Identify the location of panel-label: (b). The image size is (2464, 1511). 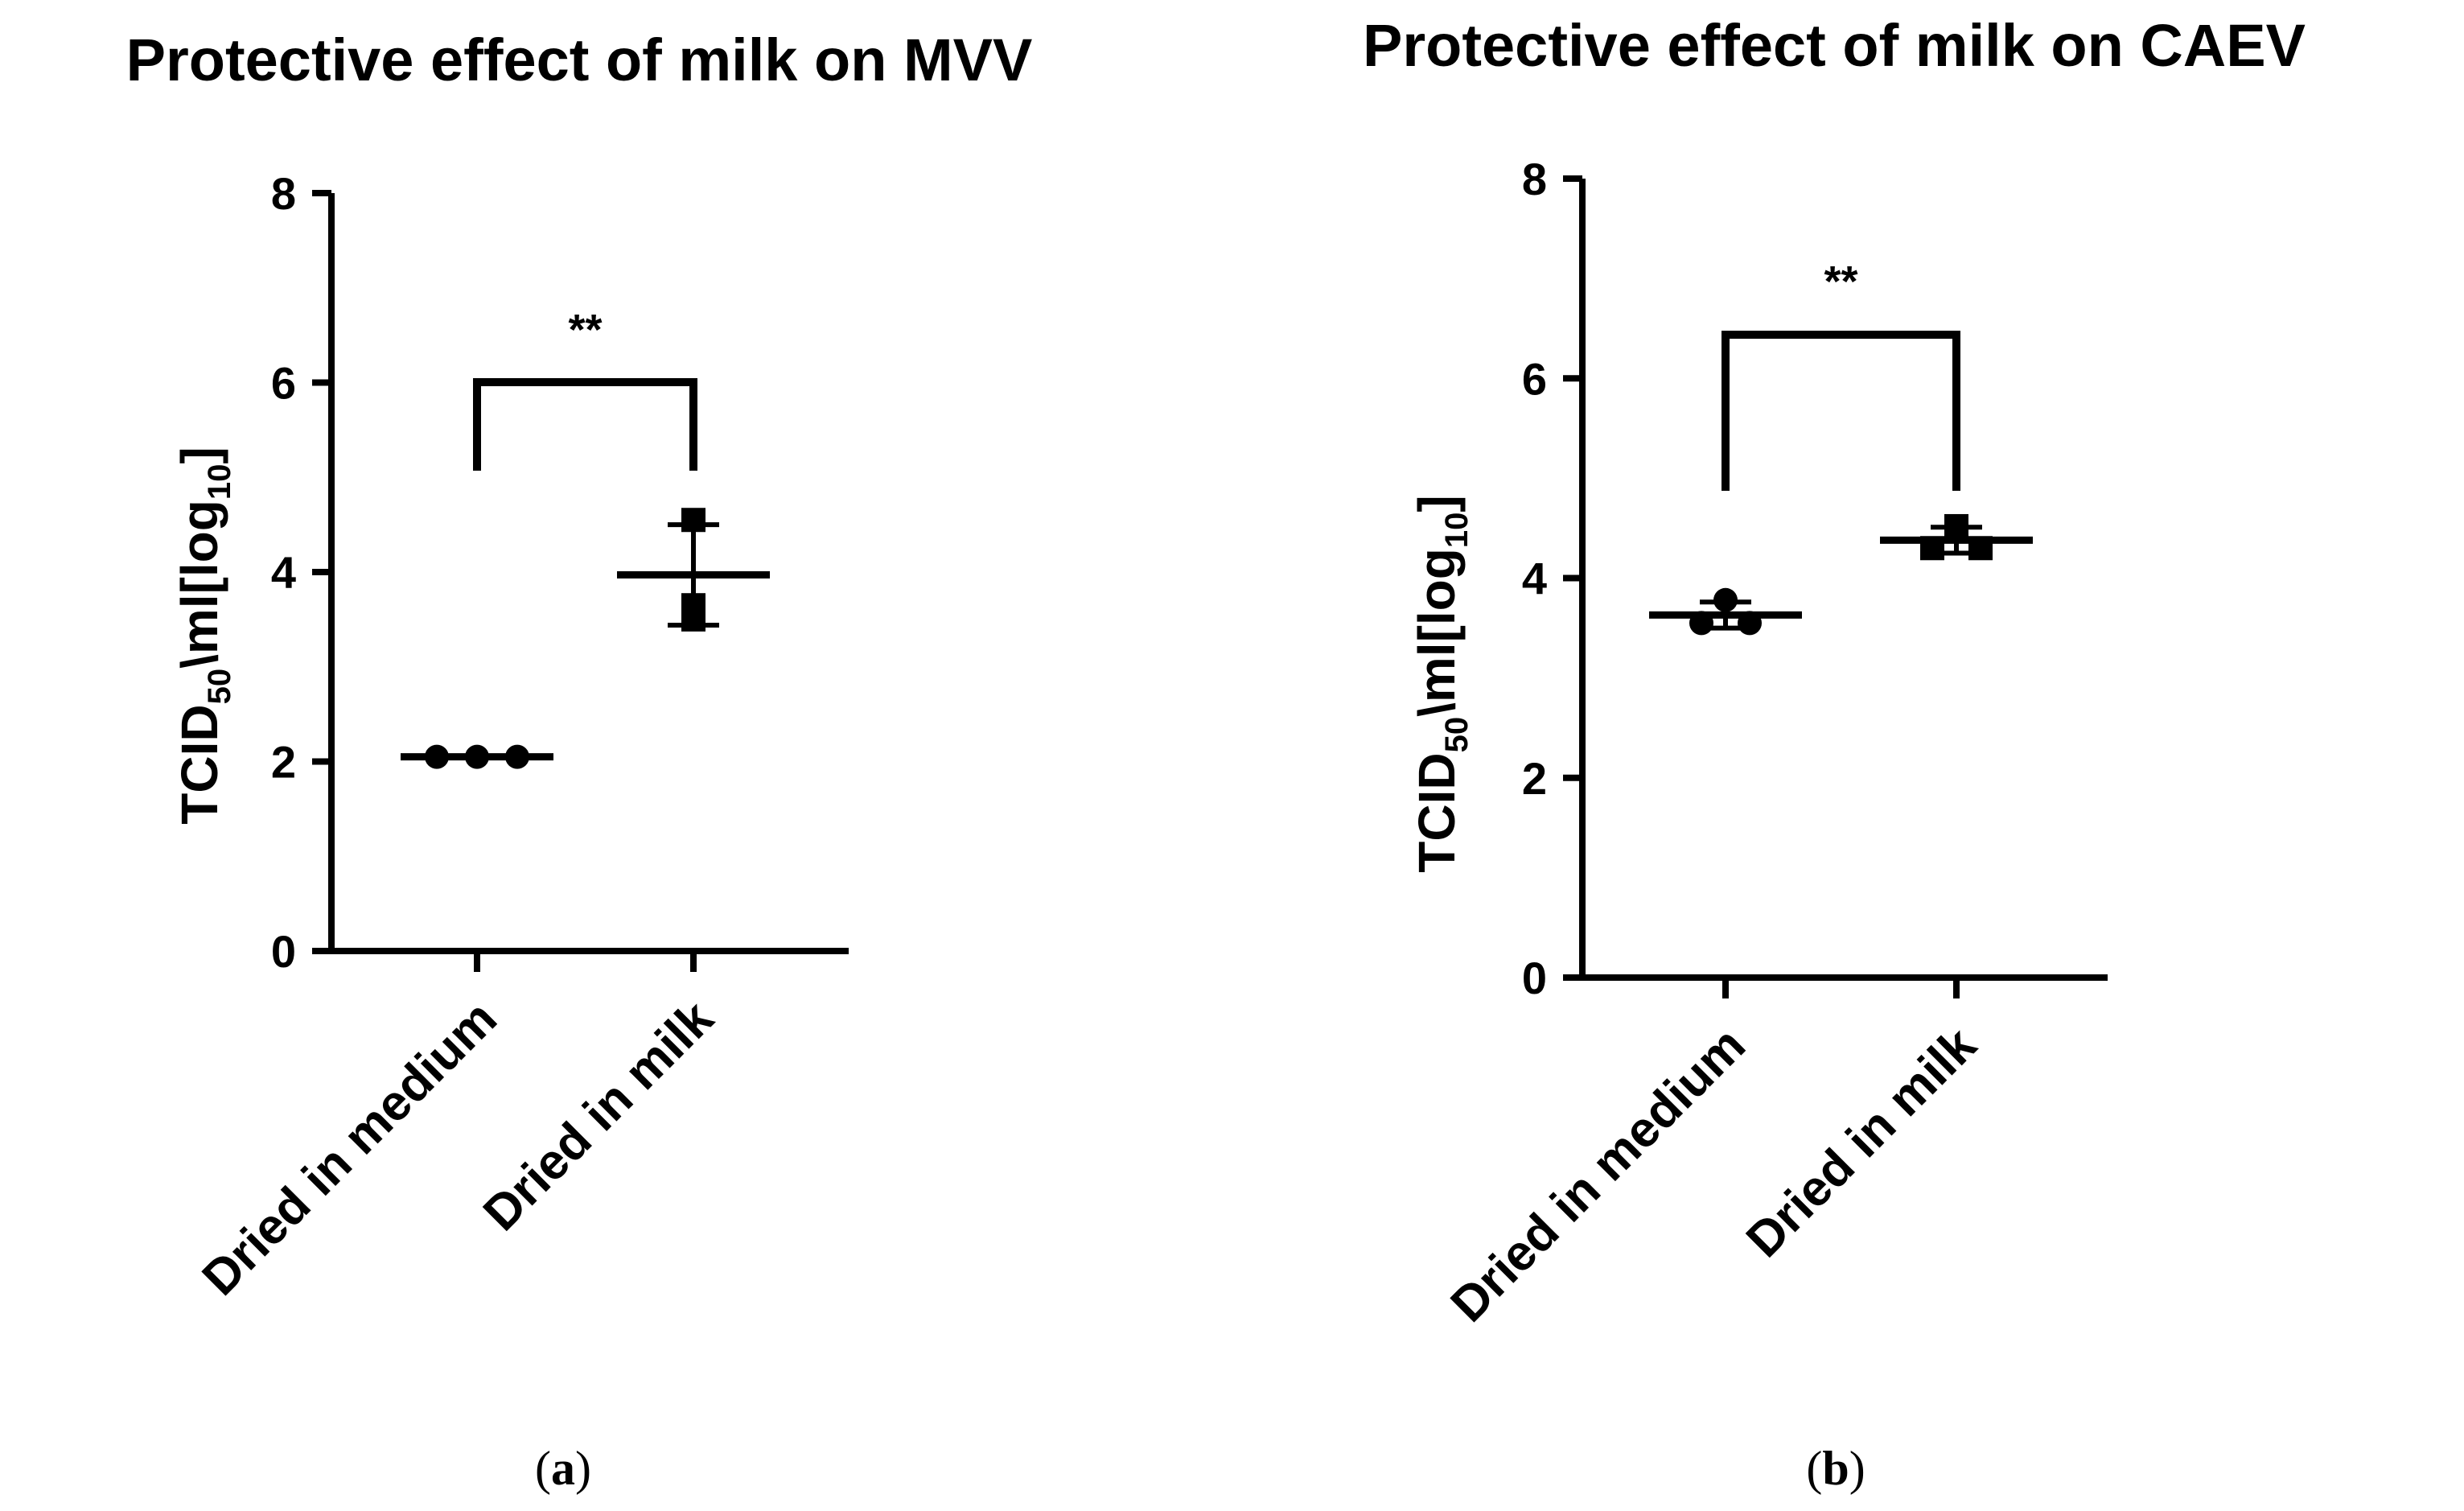
(1835, 1468).